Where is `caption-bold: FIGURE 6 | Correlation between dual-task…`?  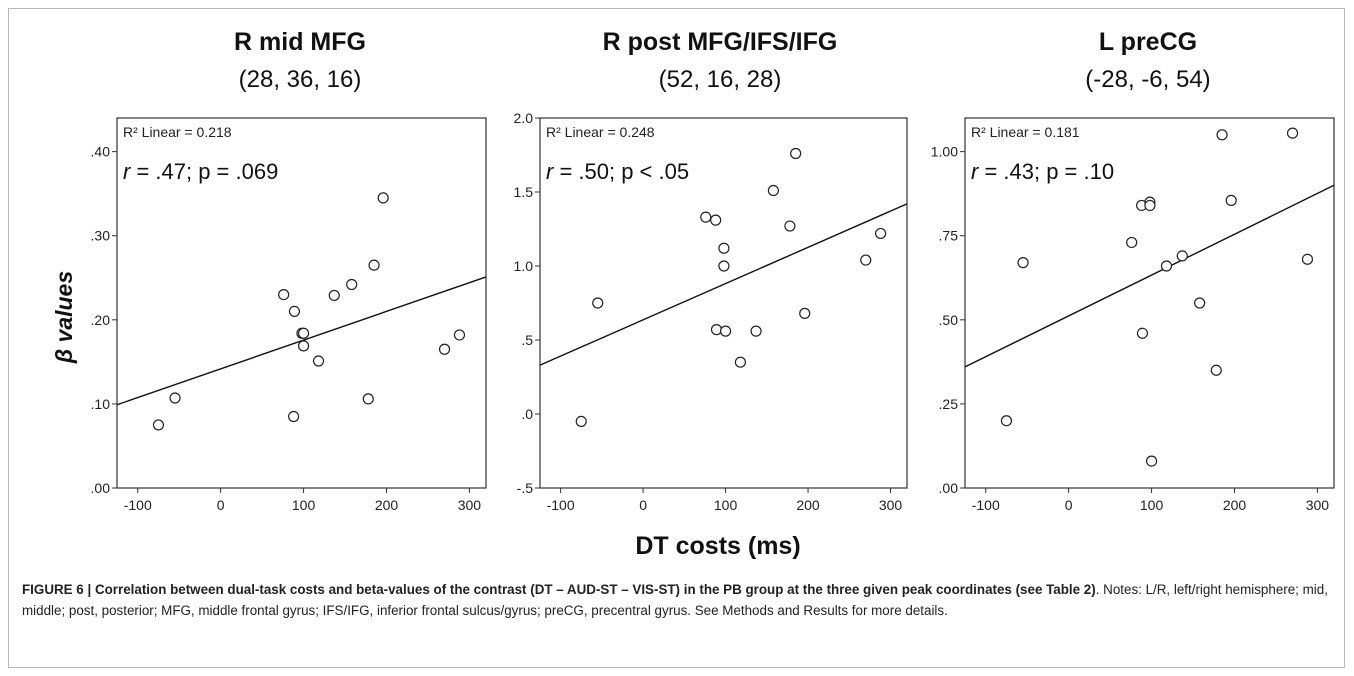 caption-bold: FIGURE 6 | Correlation between dual-task… is located at coordinates (559, 589).